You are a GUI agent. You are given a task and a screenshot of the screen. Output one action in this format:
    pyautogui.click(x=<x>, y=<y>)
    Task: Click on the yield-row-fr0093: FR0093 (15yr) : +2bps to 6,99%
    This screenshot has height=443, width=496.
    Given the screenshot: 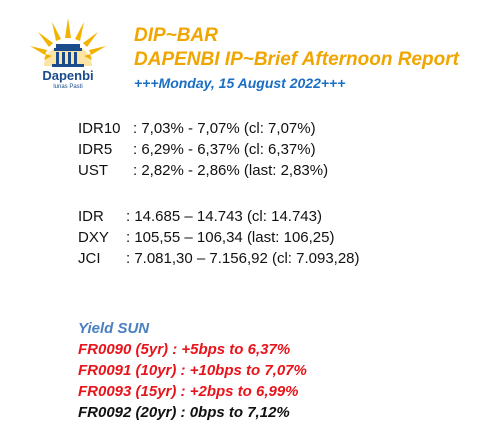 What is the action you would take?
    pyautogui.click(x=188, y=391)
    